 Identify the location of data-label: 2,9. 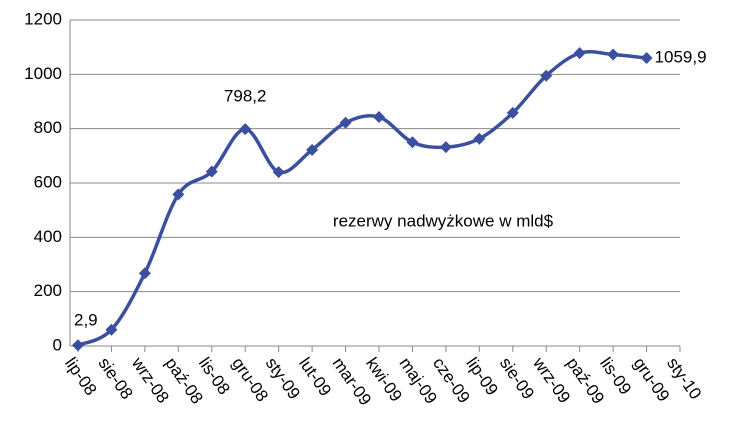
(86, 320).